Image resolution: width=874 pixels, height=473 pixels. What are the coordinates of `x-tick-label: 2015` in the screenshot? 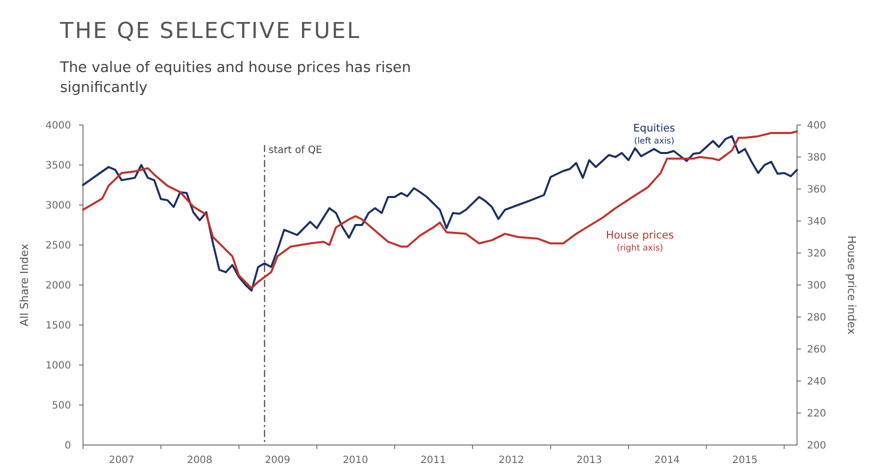 It's located at (745, 460).